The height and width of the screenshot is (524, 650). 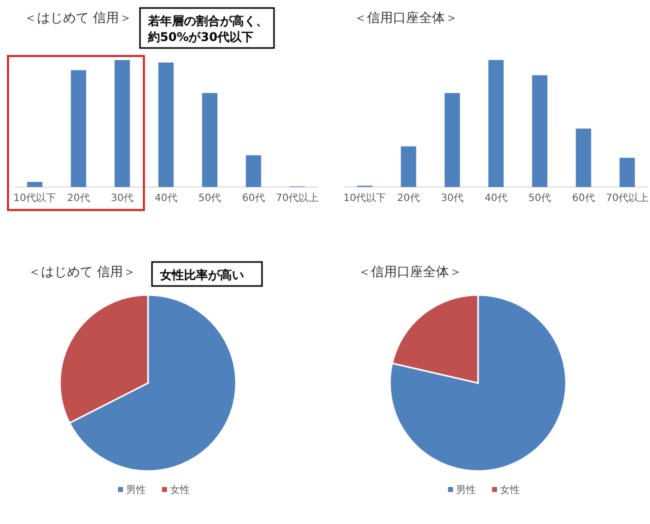 I want to click on text: 若年層の割合が高く、約50%が30代以下, so click(x=207, y=29).